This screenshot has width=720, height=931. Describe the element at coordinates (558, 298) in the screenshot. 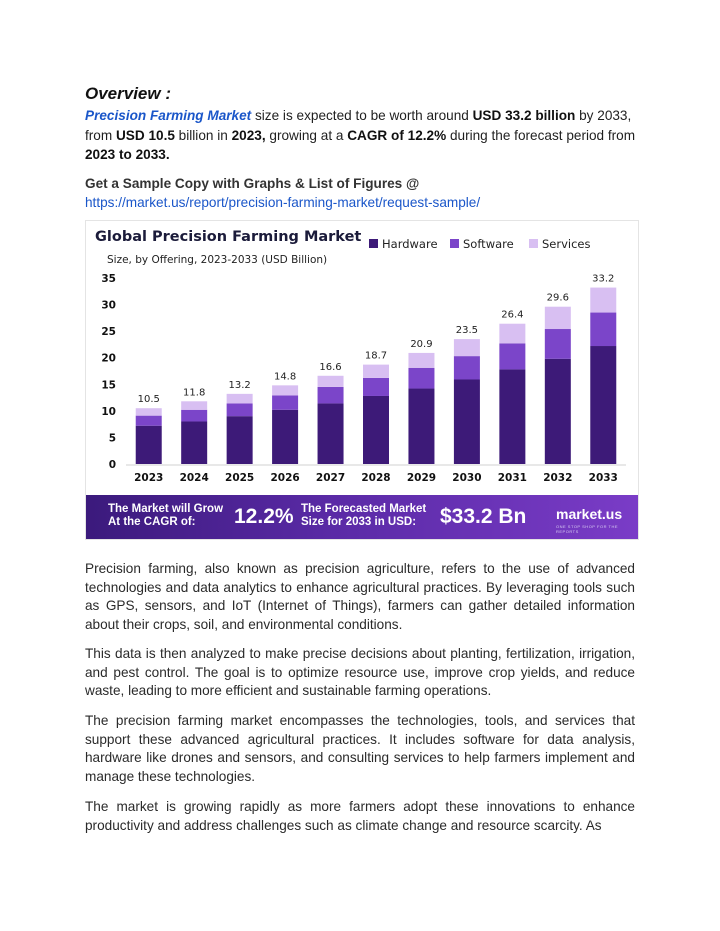

I see `data-label-2032: 29.6` at that location.